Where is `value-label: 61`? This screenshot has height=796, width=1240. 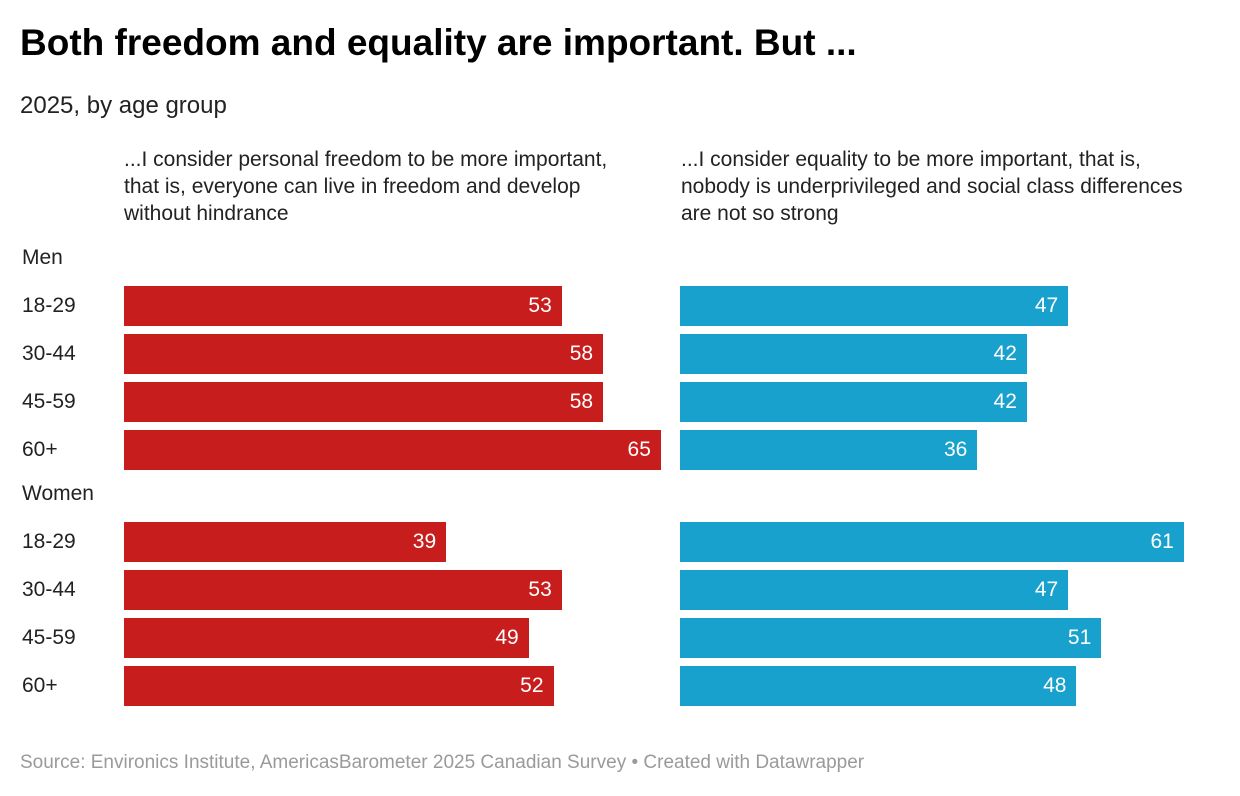 value-label: 61 is located at coordinates (1162, 541).